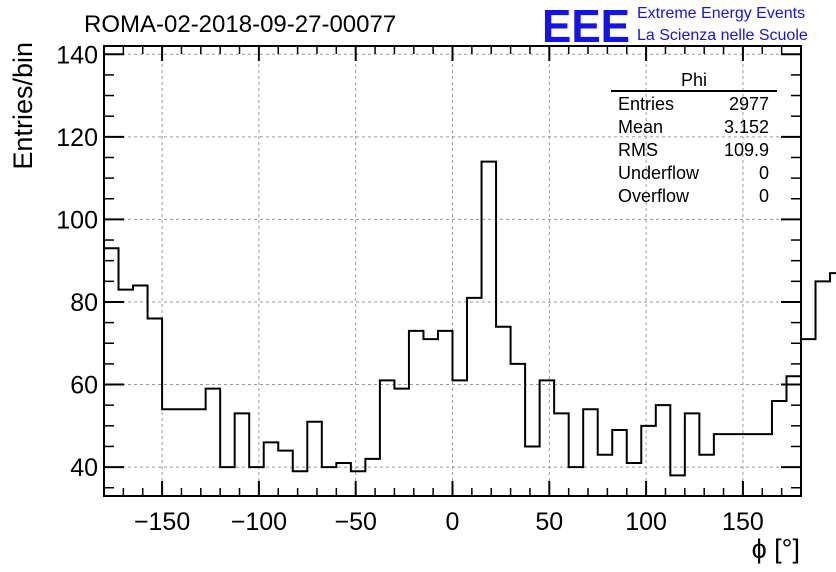 The width and height of the screenshot is (836, 572). I want to click on x-tick-label: −150, so click(162, 522).